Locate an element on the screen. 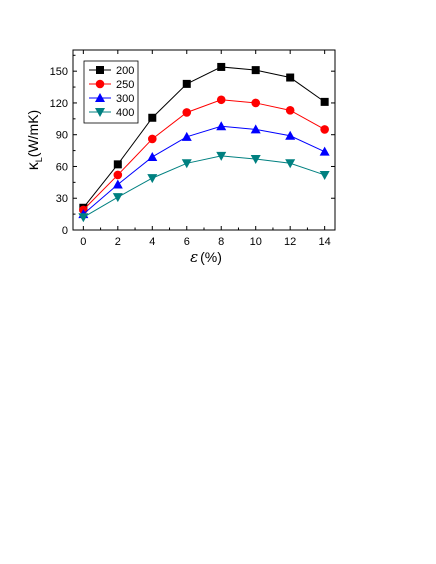 The width and height of the screenshot is (436, 564). y-tick-label: 90 is located at coordinates (62, 136).